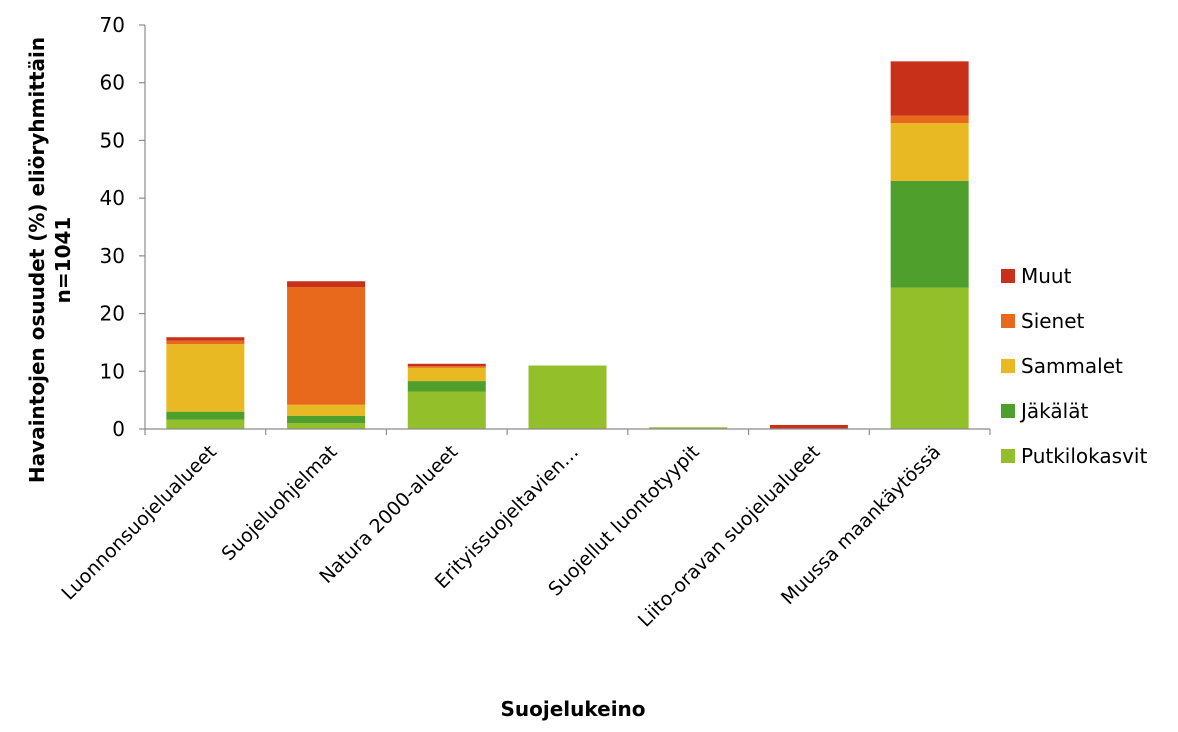 The image size is (1178, 732). What do you see at coordinates (279, 503) in the screenshot?
I see `x-category-label: Suojeluohjelmat` at bounding box center [279, 503].